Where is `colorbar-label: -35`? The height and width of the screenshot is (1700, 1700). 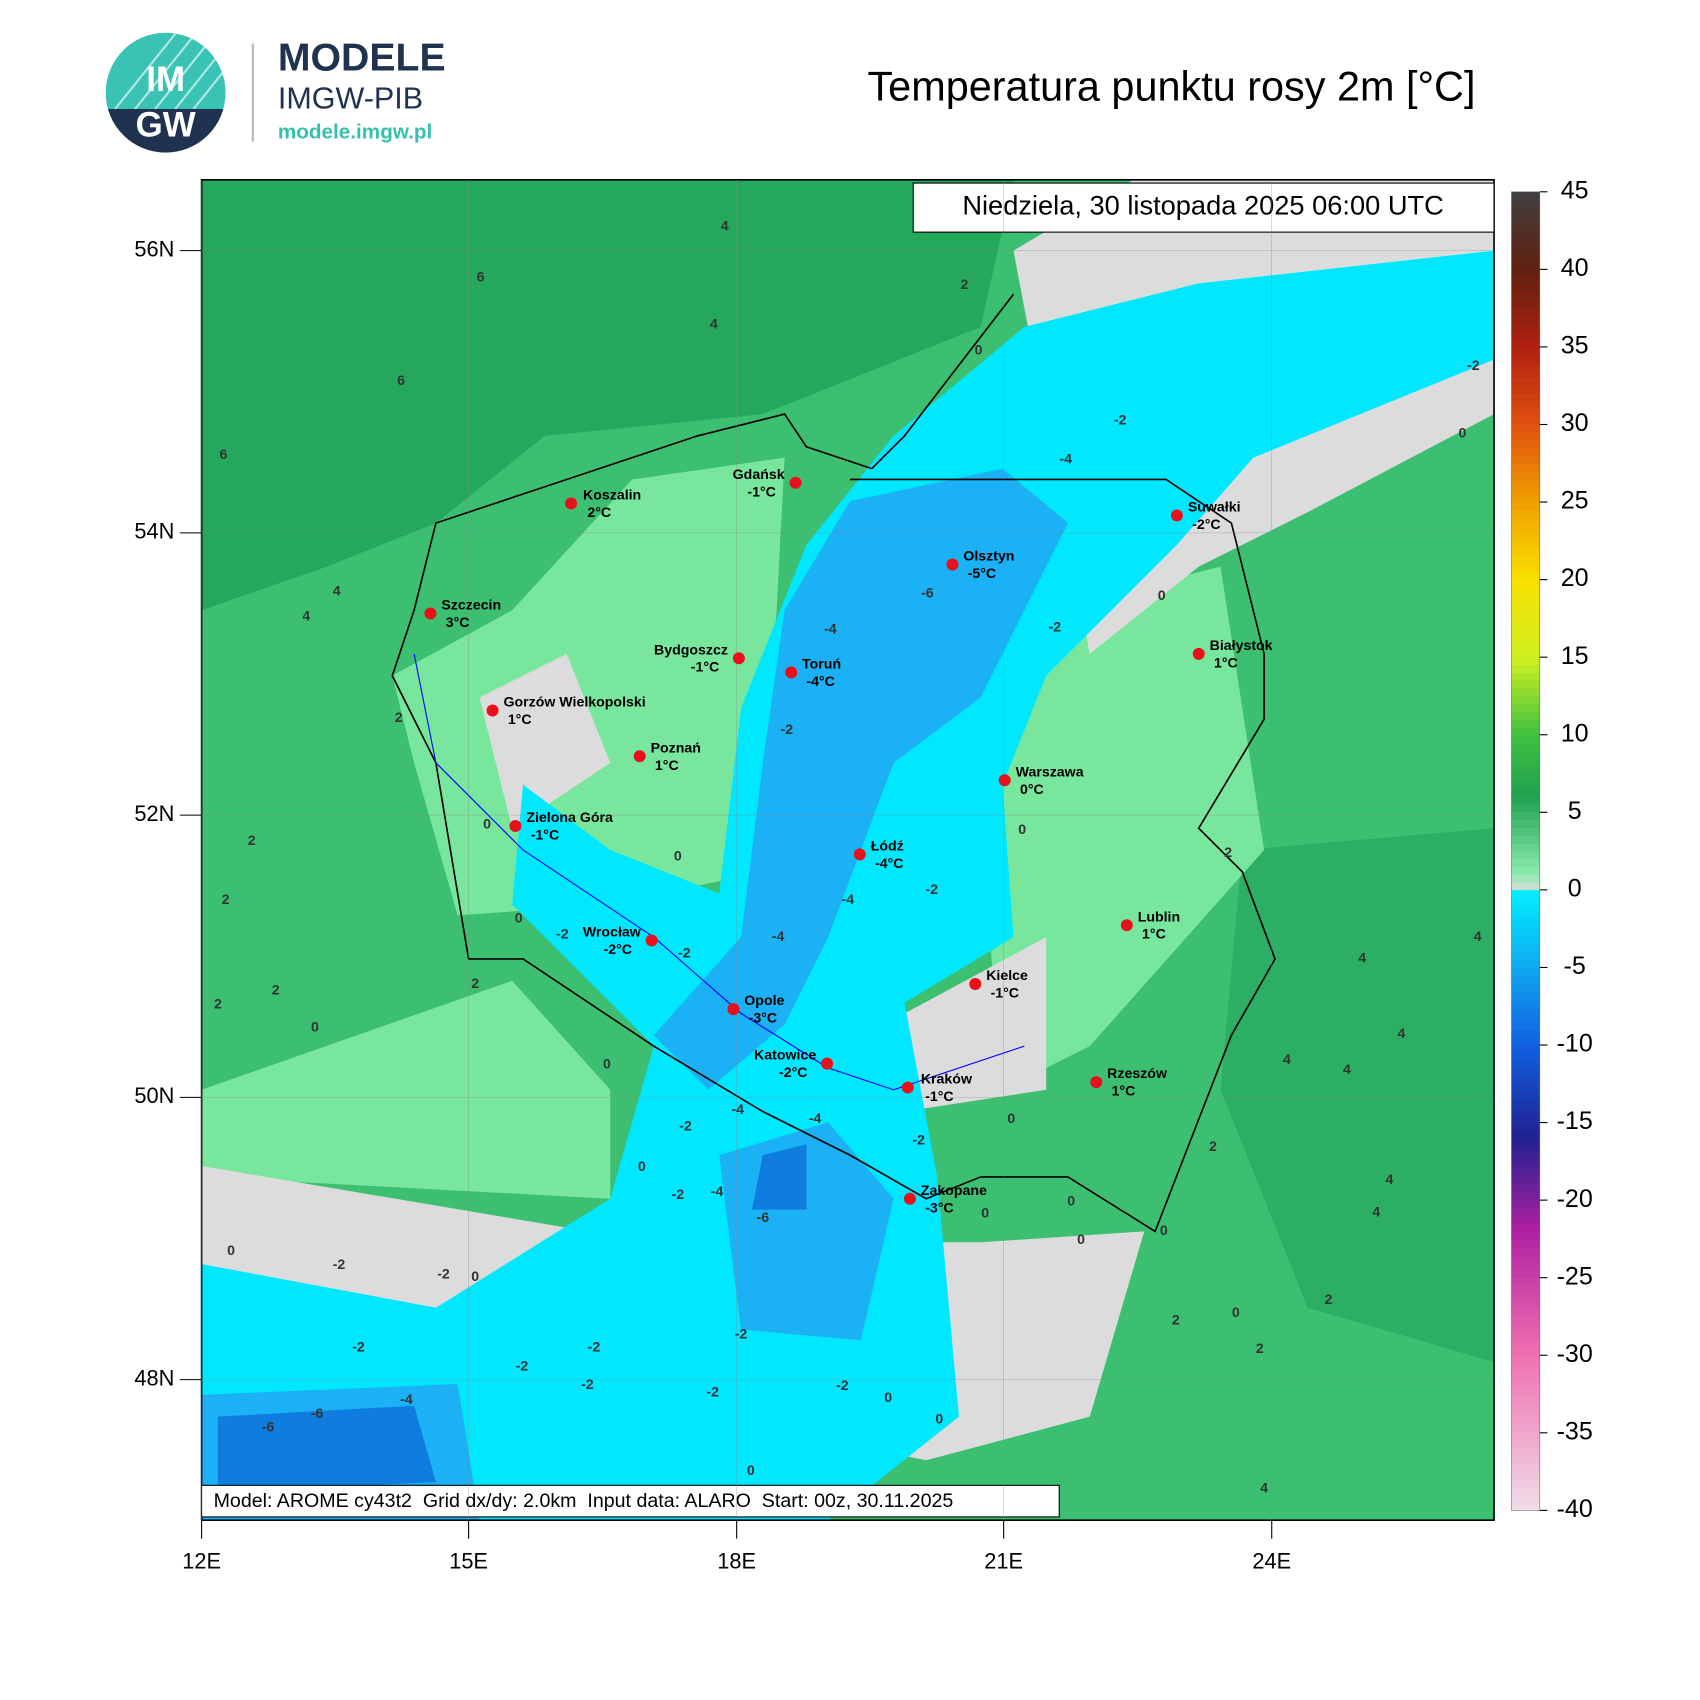
colorbar-label: -35 is located at coordinates (1575, 1431).